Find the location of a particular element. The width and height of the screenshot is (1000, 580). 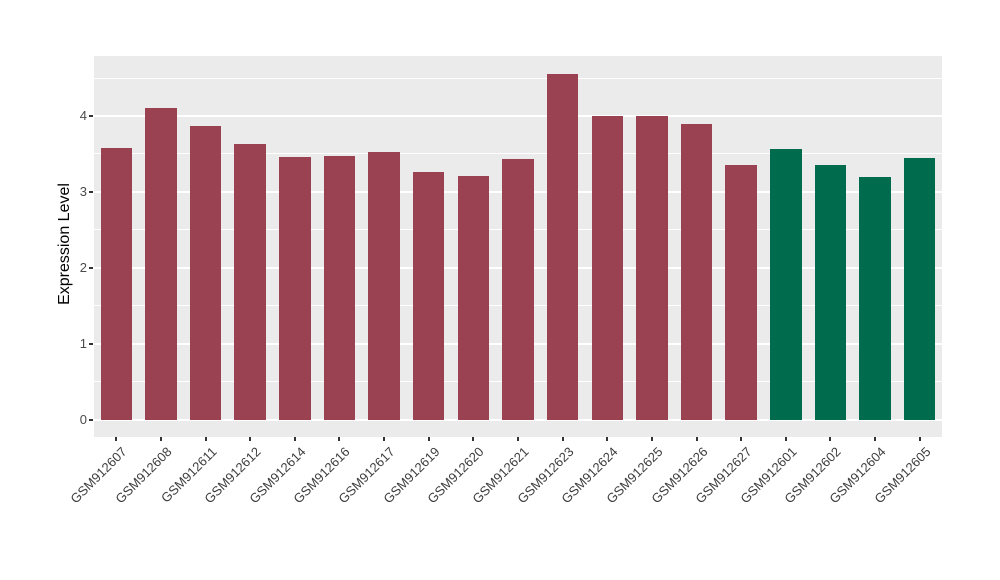

bar-GSM912607 is located at coordinates (116, 283).